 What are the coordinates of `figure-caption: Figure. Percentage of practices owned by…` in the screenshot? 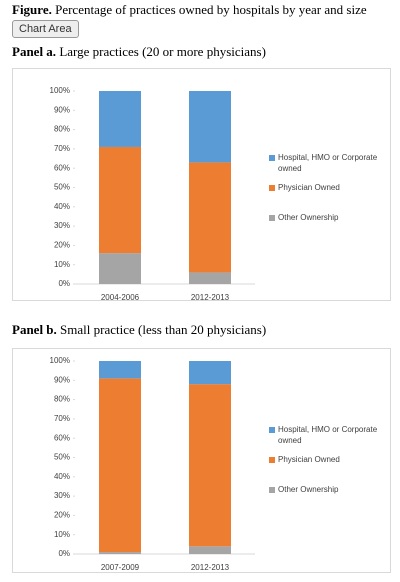 It's located at (189, 10).